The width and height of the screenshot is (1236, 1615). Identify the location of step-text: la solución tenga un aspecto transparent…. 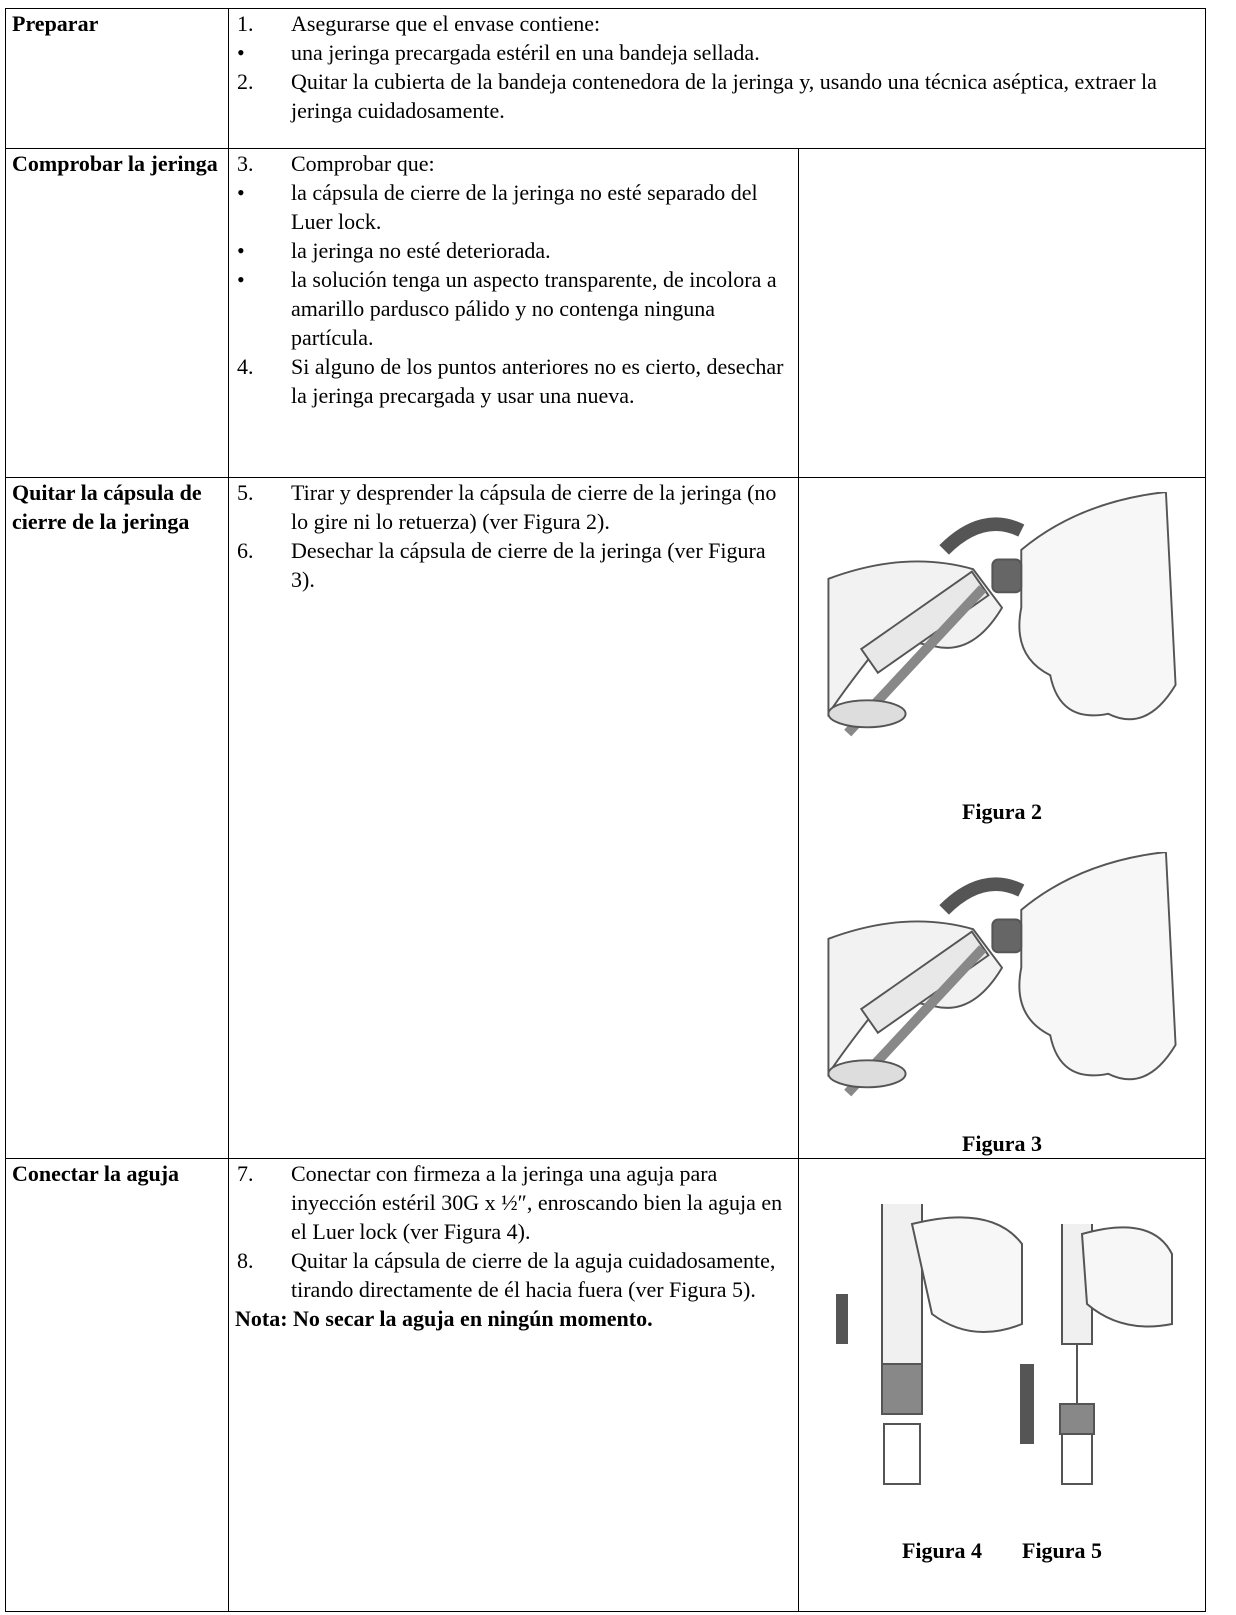
(534, 308).